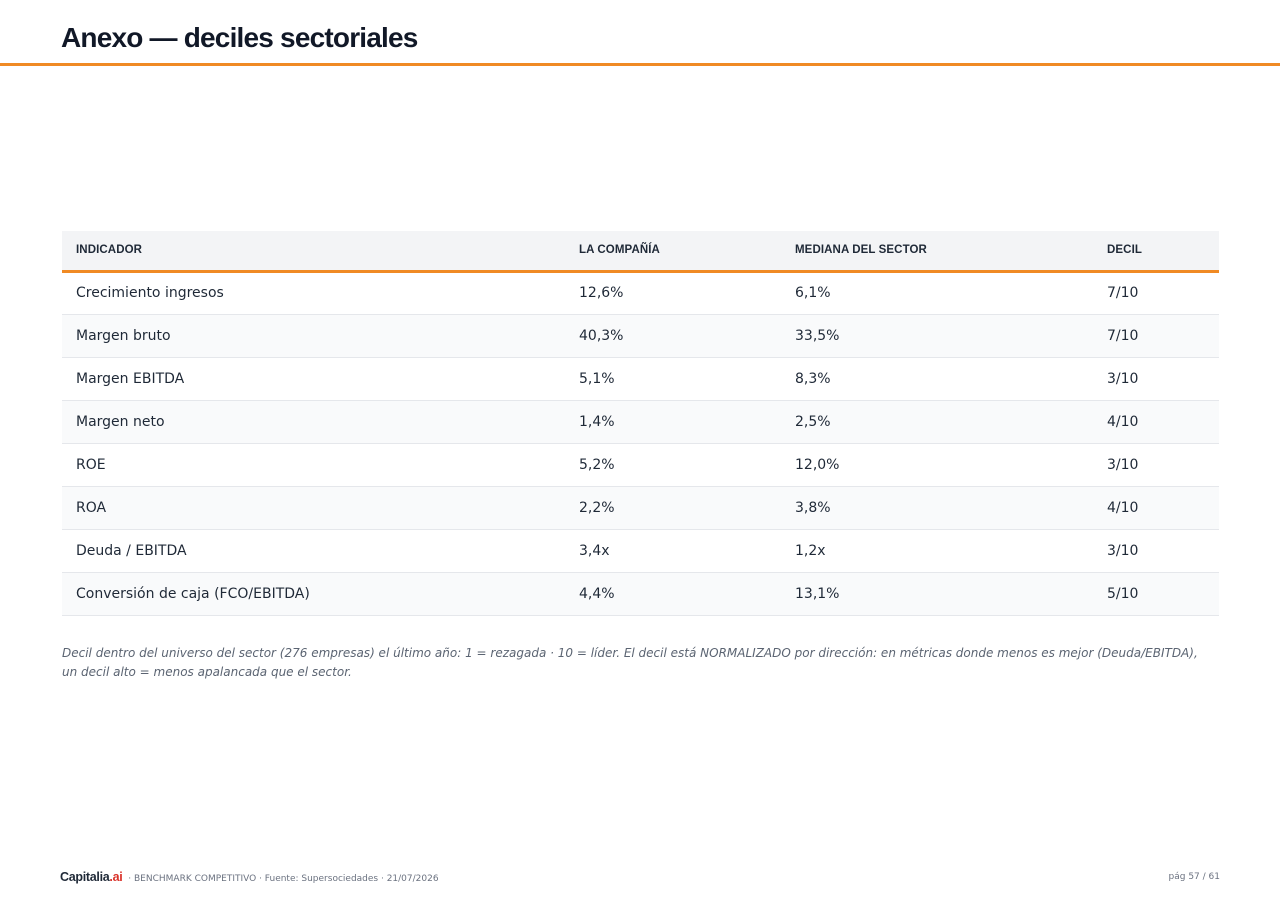  What do you see at coordinates (313, 465) in the screenshot?
I see `indicator-cell: ROE` at bounding box center [313, 465].